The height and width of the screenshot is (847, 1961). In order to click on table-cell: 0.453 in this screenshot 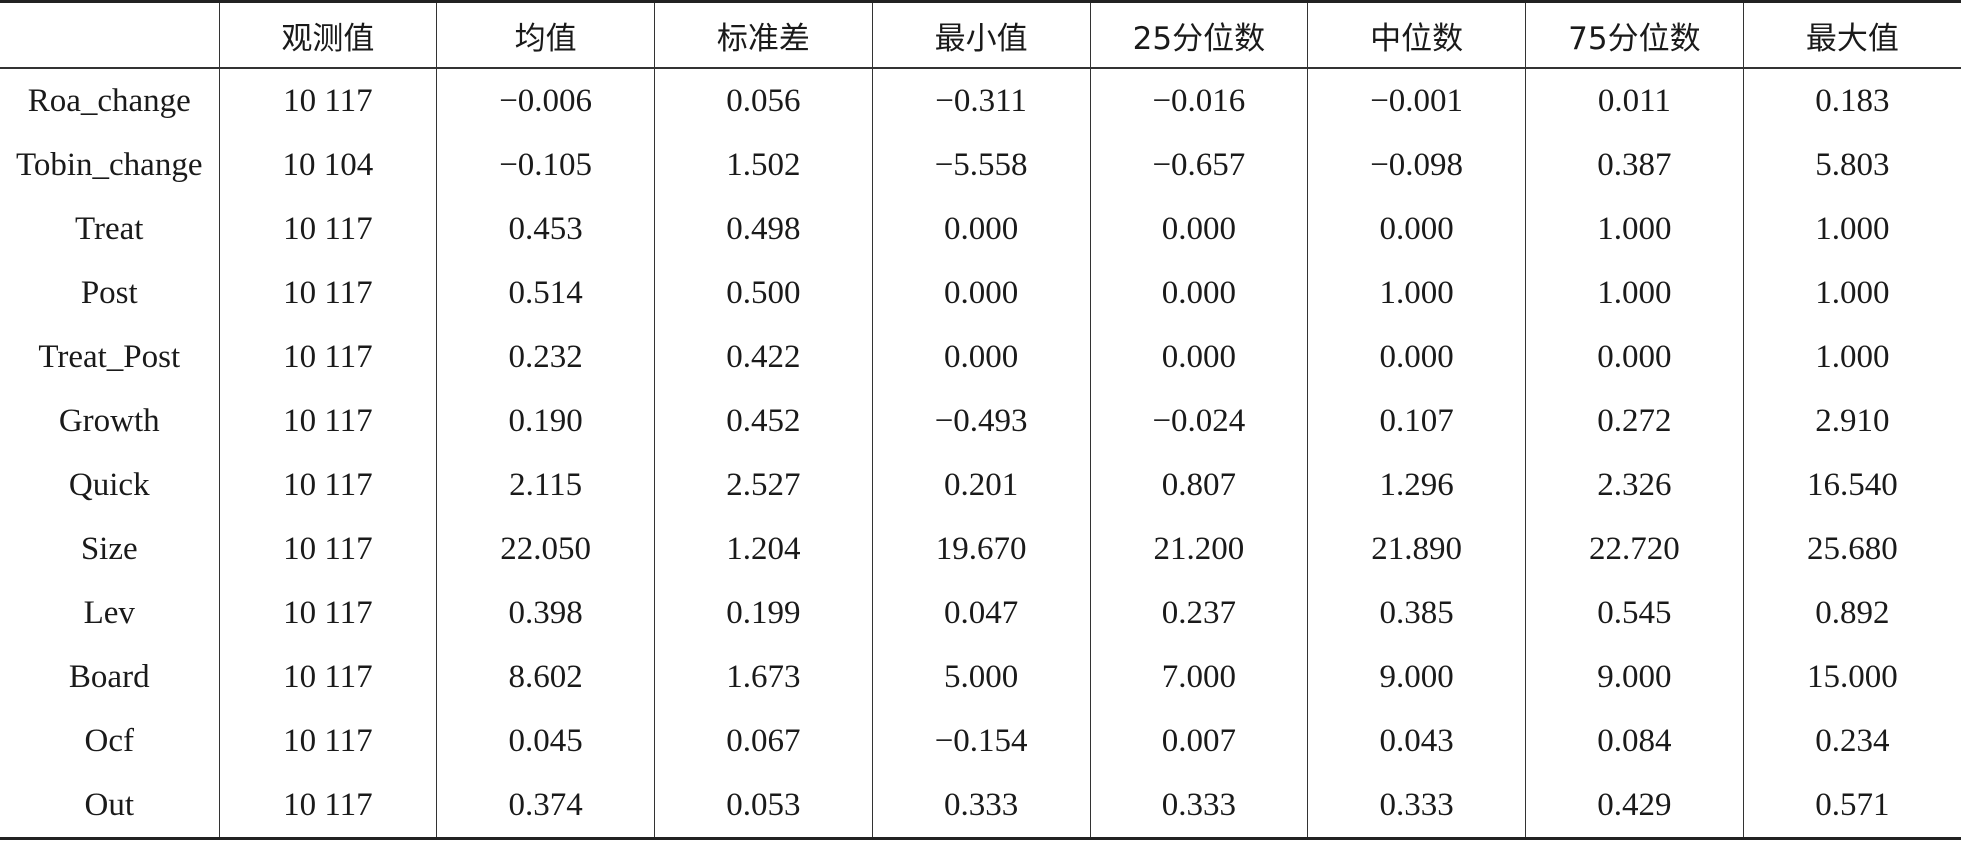, I will do `click(545, 229)`.